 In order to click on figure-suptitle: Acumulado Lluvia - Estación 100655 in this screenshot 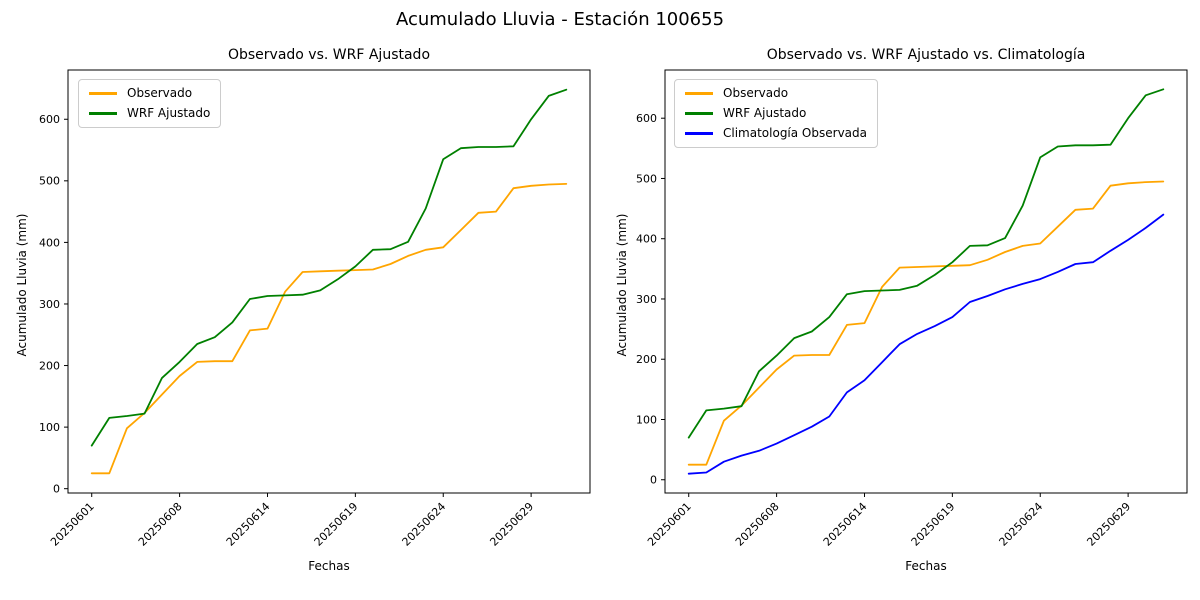, I will do `click(560, 19)`.